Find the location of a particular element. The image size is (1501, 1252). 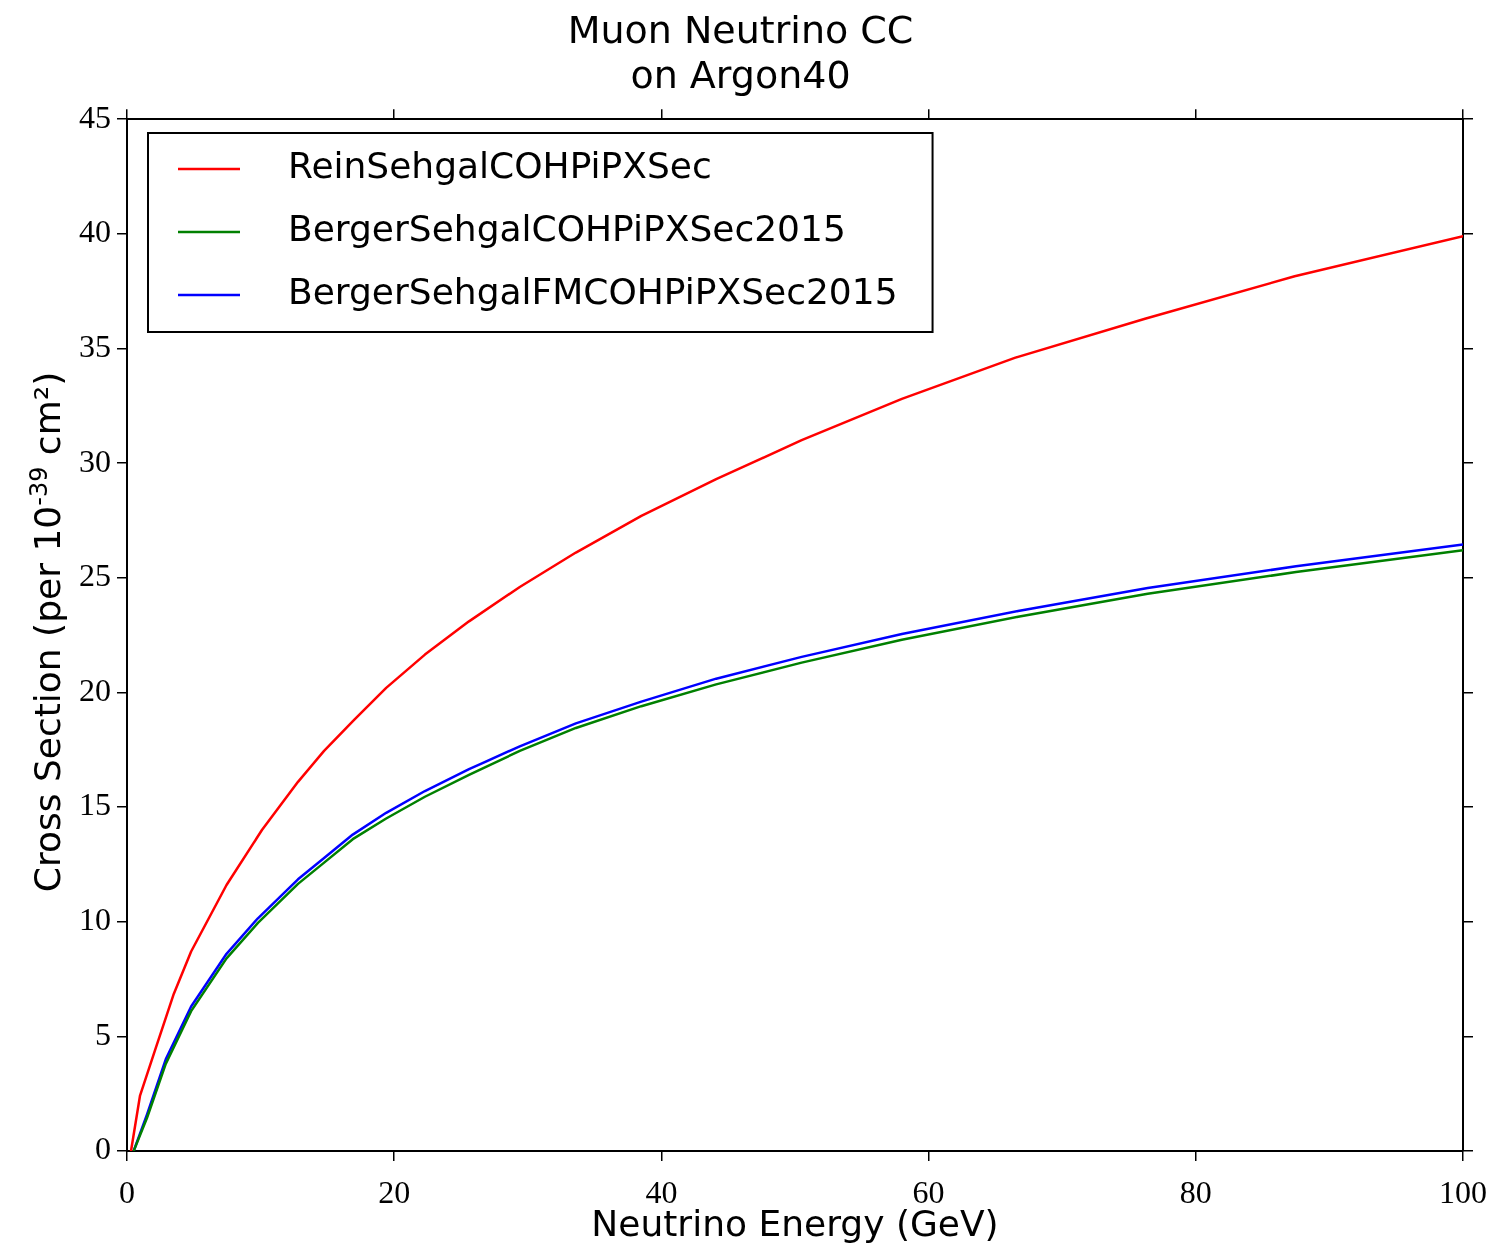

y-tick-label: 5 is located at coordinates (103, 1033).